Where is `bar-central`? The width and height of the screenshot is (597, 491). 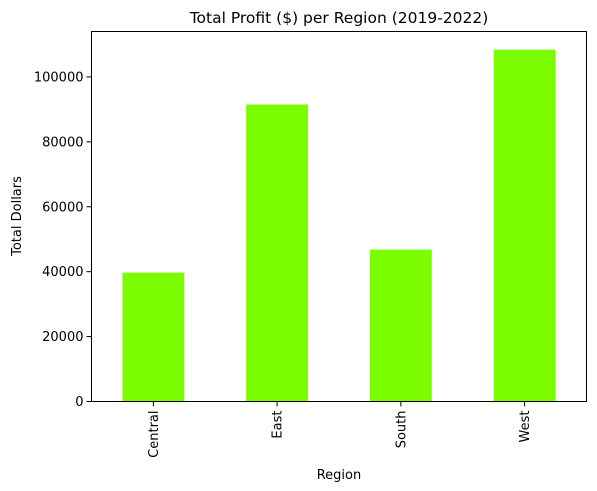
bar-central is located at coordinates (153, 337).